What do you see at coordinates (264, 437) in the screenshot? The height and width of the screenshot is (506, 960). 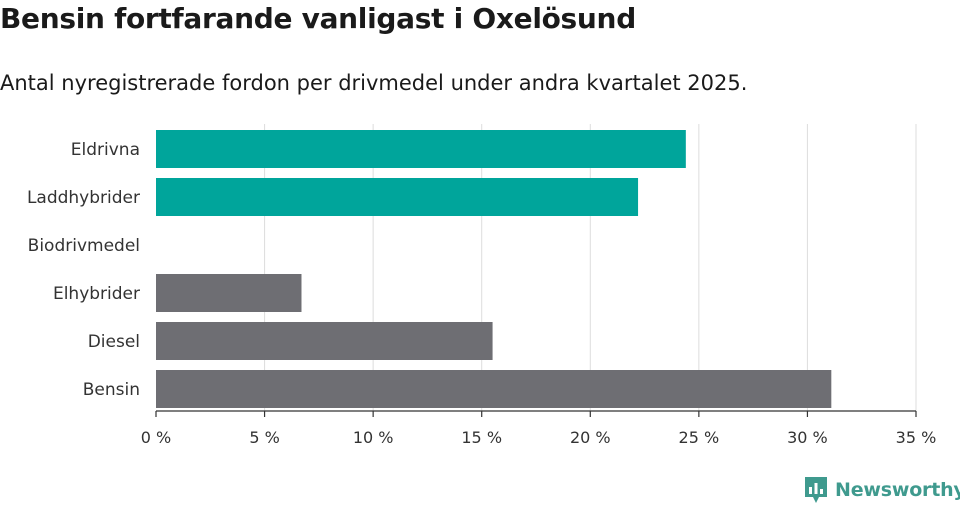 I see `x-tick-label: 5 %` at bounding box center [264, 437].